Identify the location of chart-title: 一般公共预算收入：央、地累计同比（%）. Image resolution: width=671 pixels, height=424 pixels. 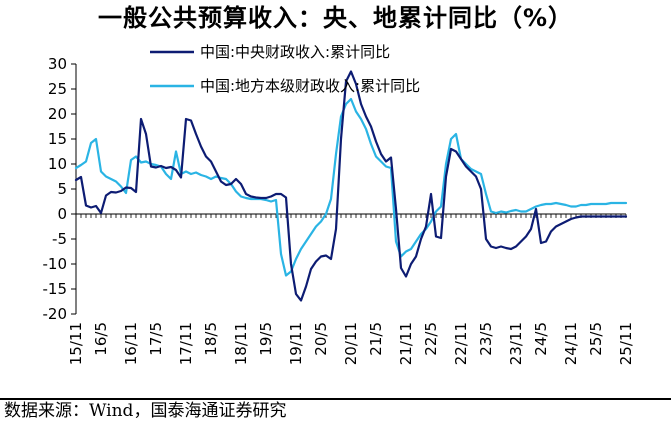
(335, 18).